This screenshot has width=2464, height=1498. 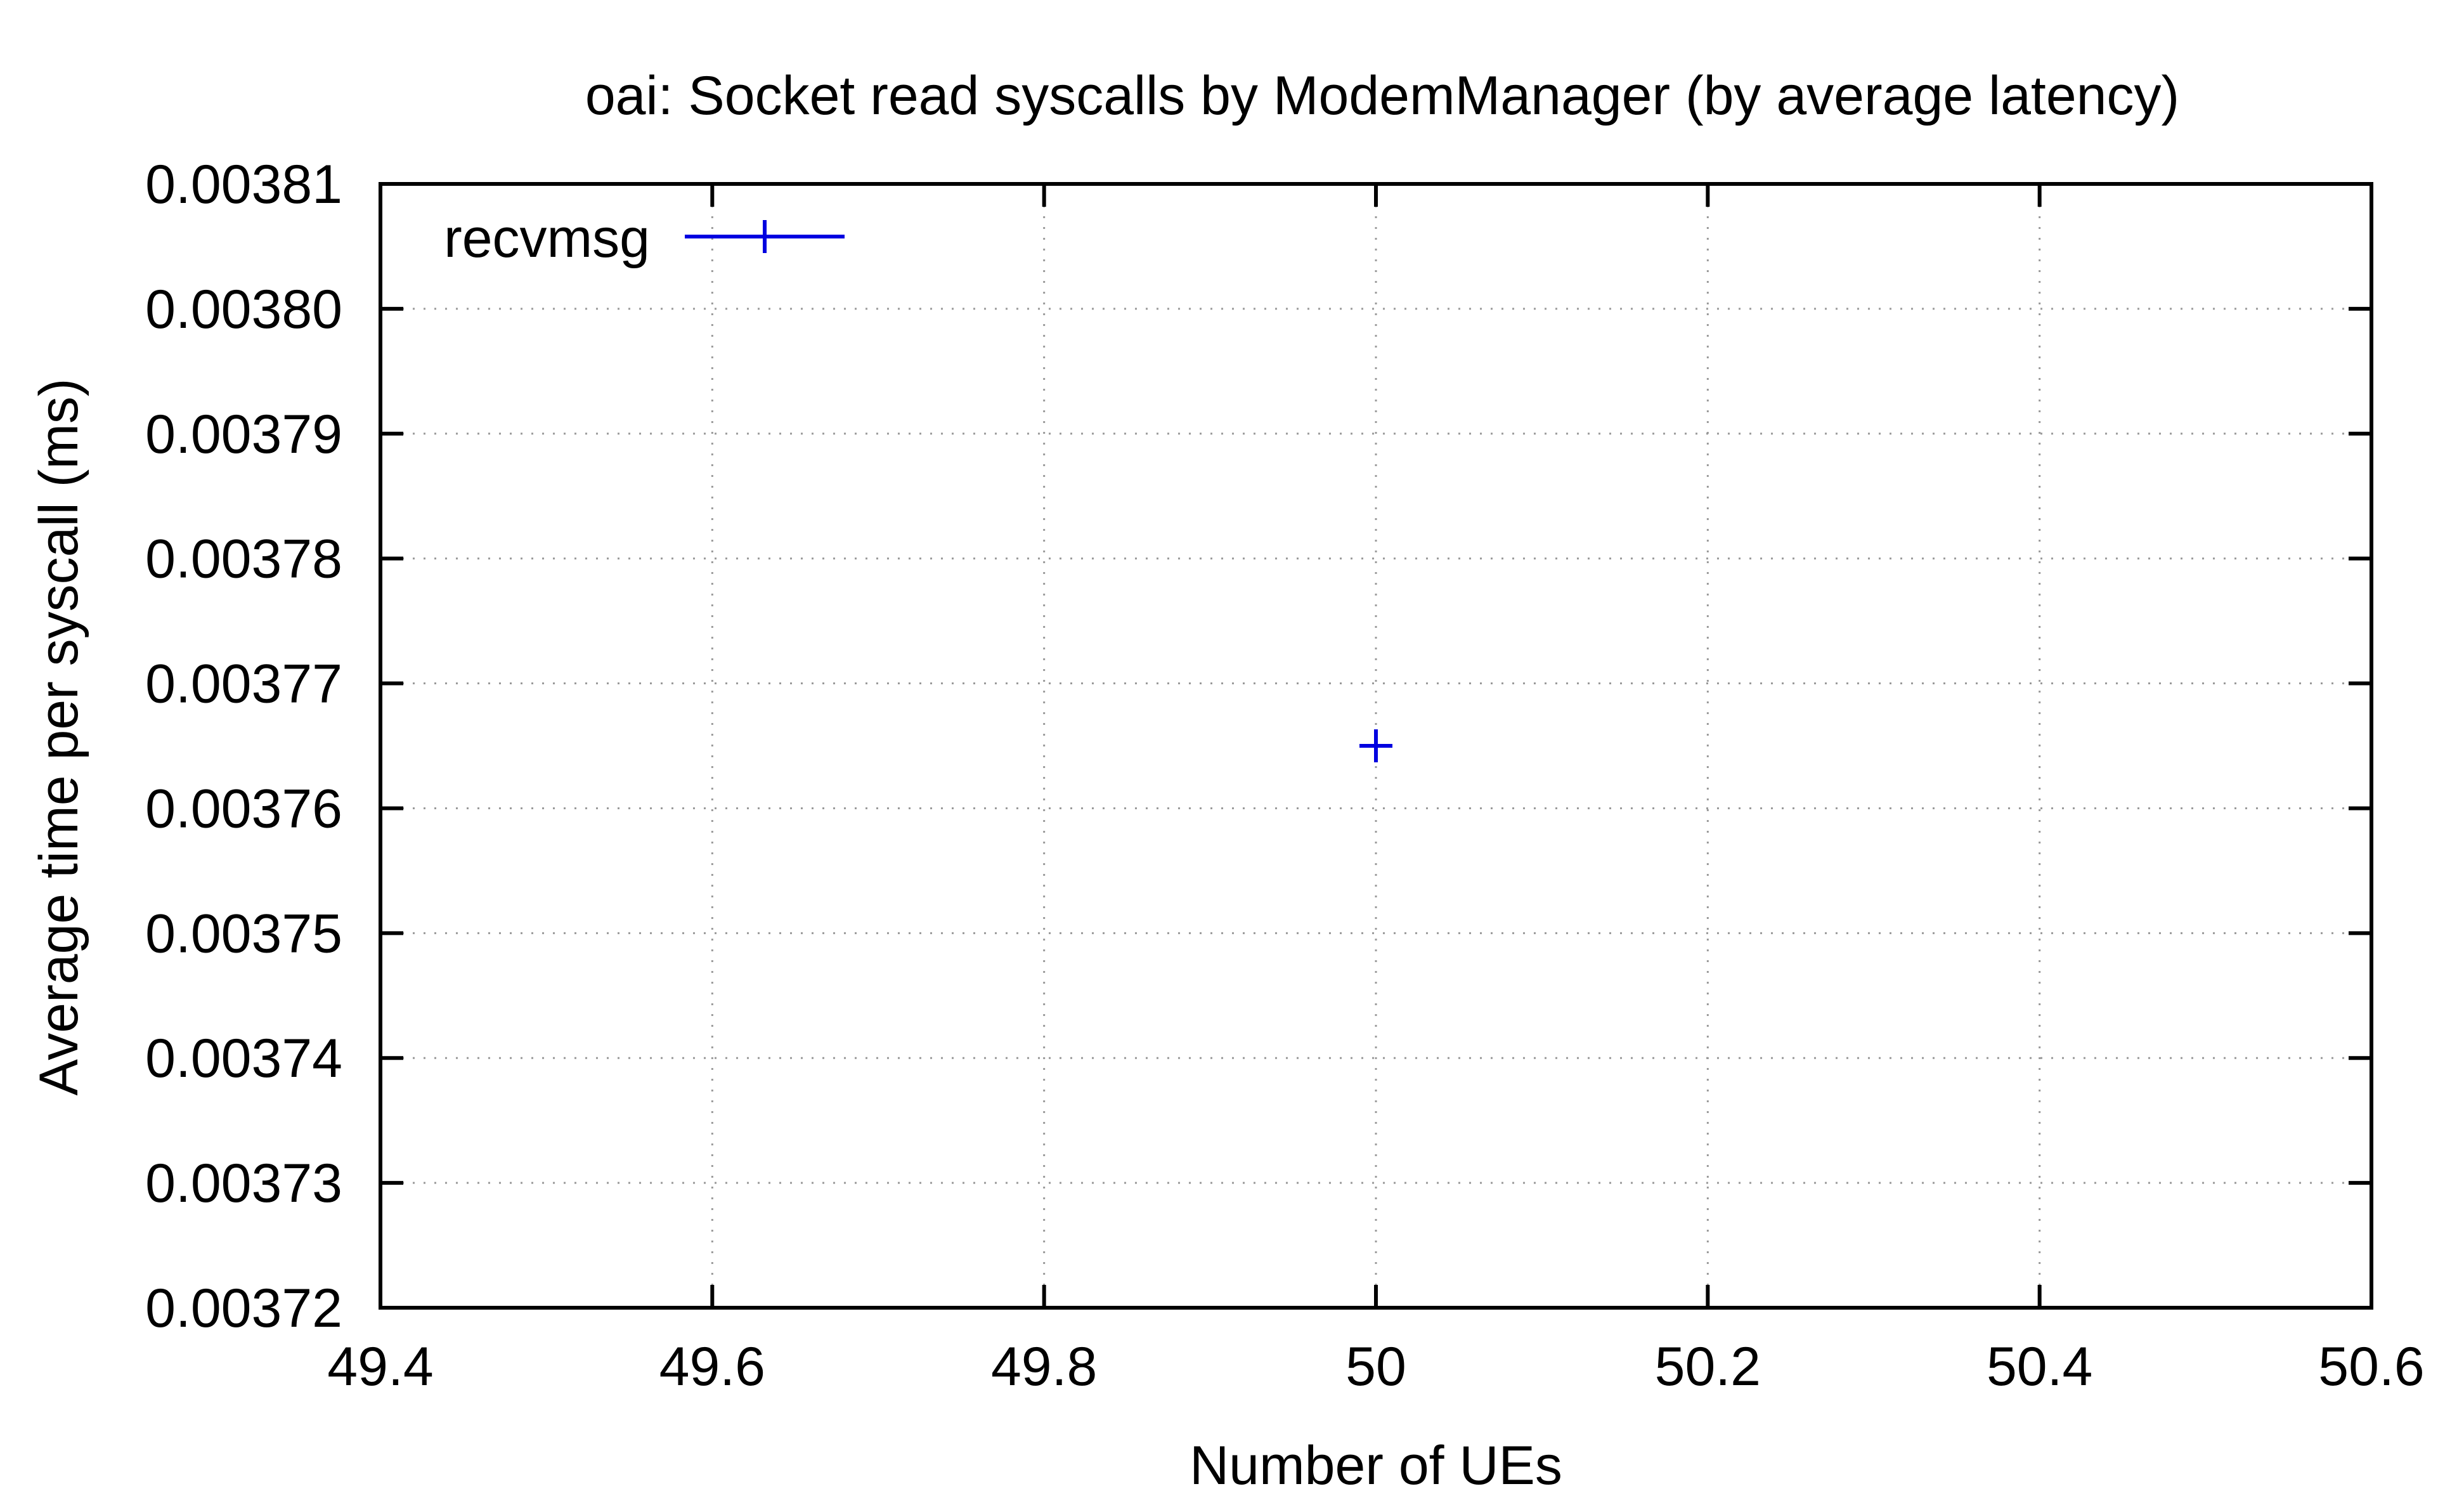 What do you see at coordinates (2039, 1367) in the screenshot?
I see `x-tick-label: 50.4` at bounding box center [2039, 1367].